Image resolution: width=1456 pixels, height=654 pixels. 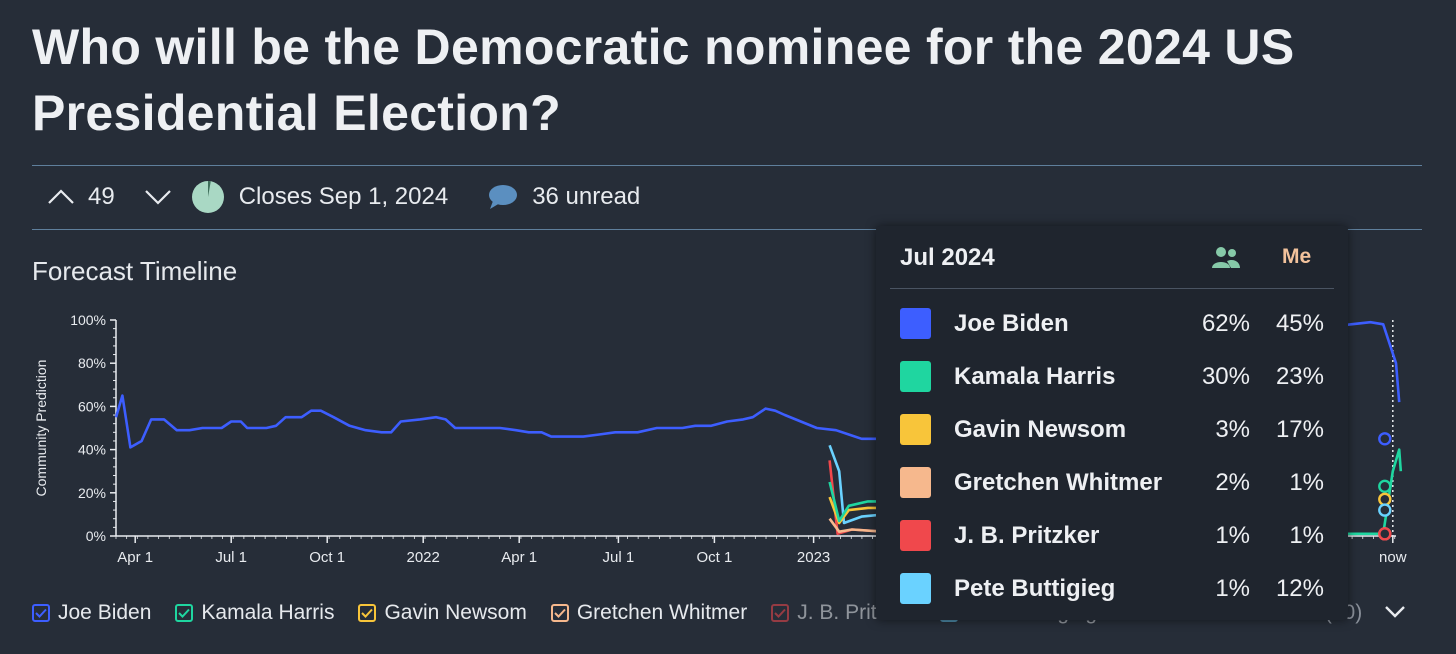 I want to click on community-prediction-value: 3%, so click(x=1232, y=429).